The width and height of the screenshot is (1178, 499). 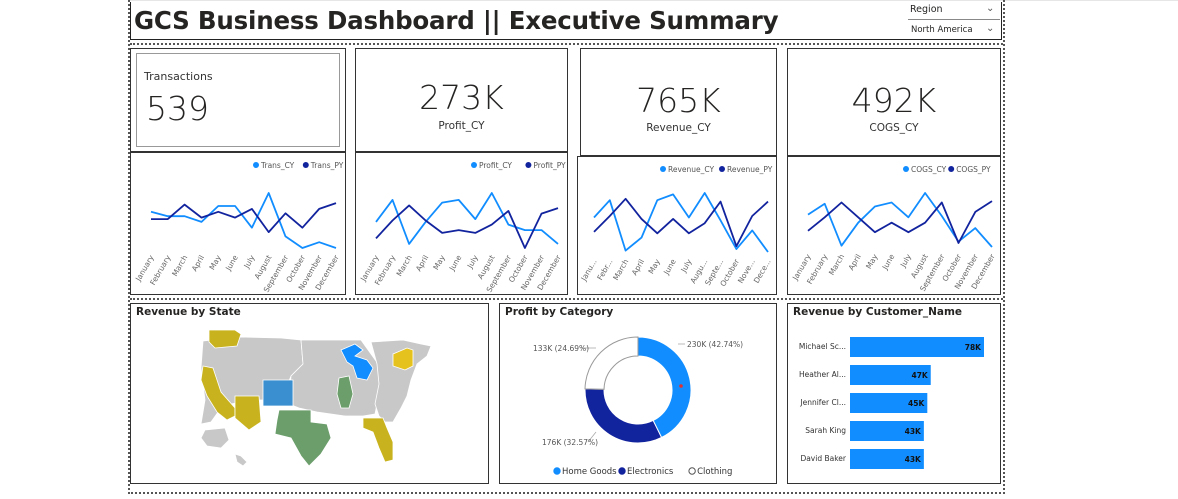 I want to click on state-hawaii, so click(x=241, y=460).